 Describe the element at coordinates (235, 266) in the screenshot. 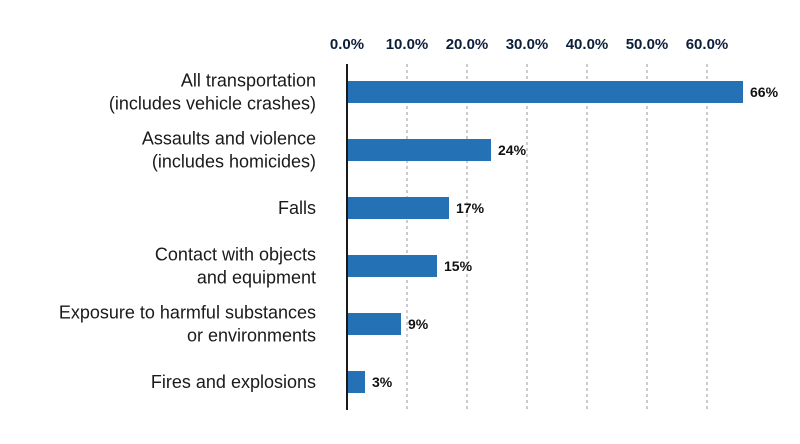

I see `category-label-3: Contact with objects and equipment` at that location.